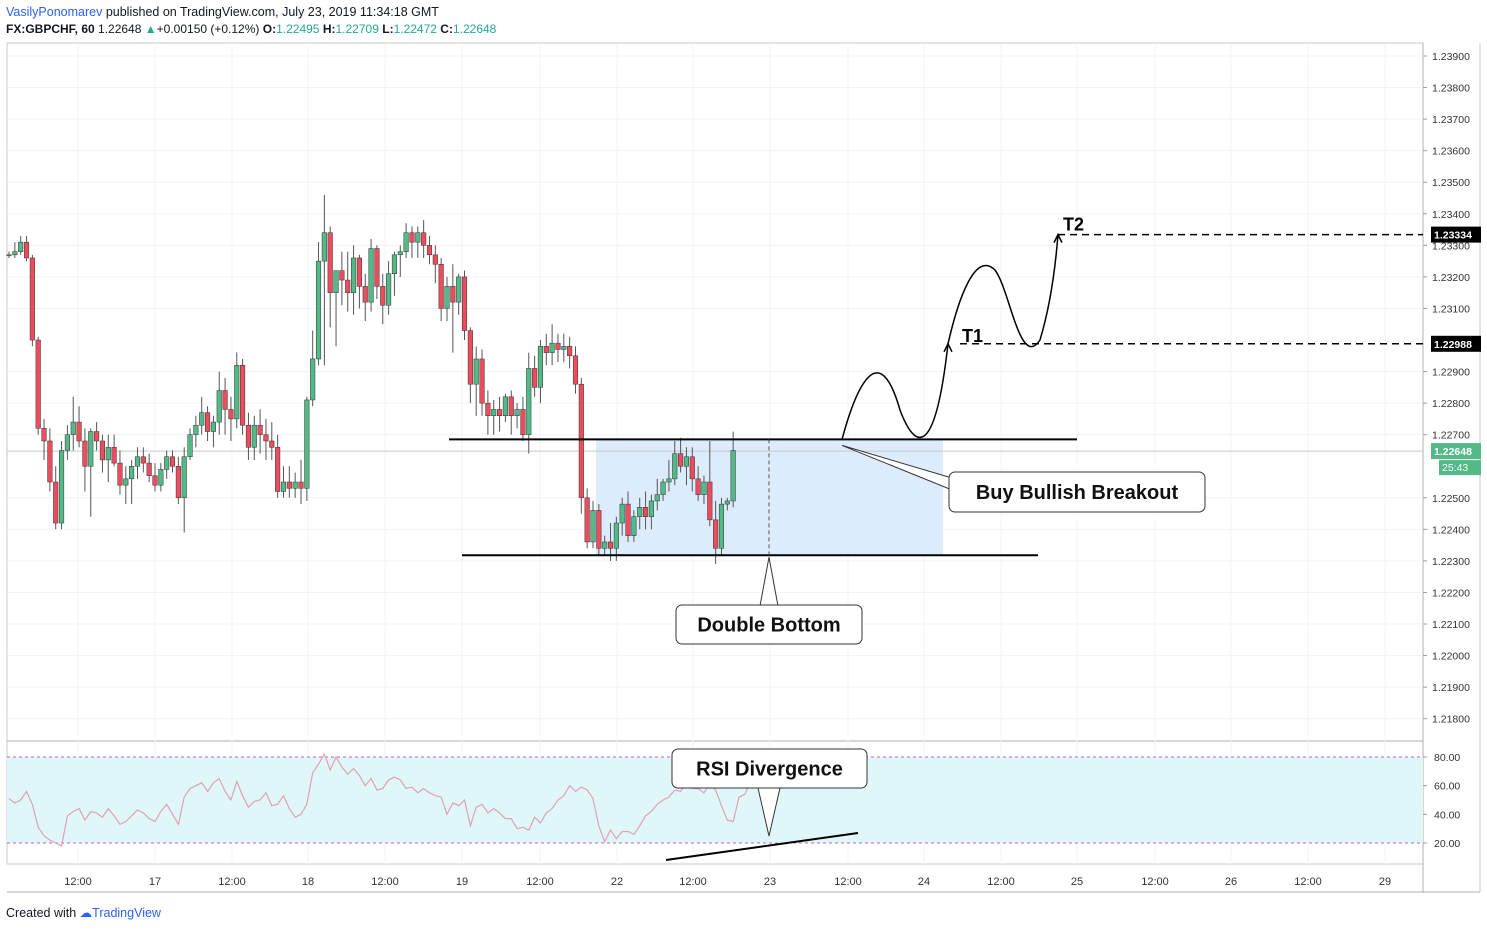 Image resolution: width=1487 pixels, height=930 pixels. Describe the element at coordinates (1023, 478) in the screenshot. I see `breakout-callout: Buy Bullish Breakout` at that location.